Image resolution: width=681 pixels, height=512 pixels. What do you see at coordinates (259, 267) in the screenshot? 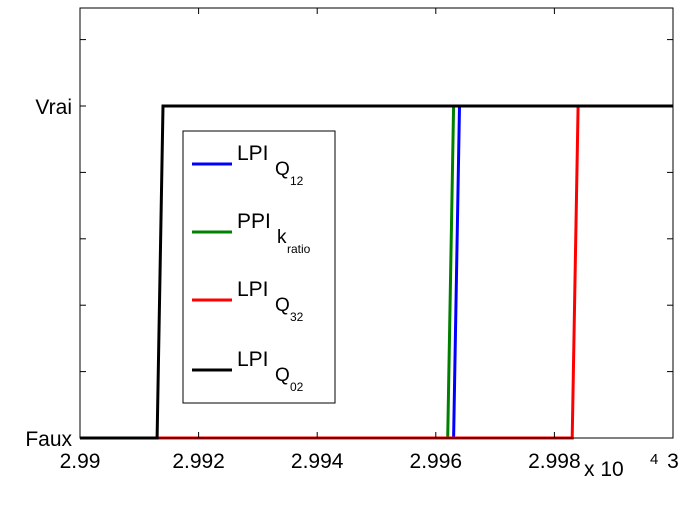
I see `legend-box` at bounding box center [259, 267].